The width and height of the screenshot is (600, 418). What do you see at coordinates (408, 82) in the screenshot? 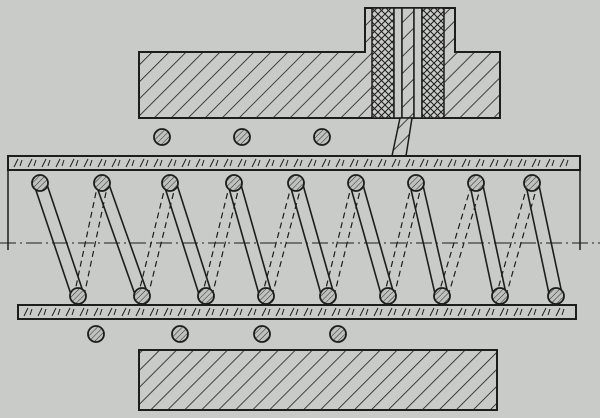
I see `vertical-feed-tube` at bounding box center [408, 82].